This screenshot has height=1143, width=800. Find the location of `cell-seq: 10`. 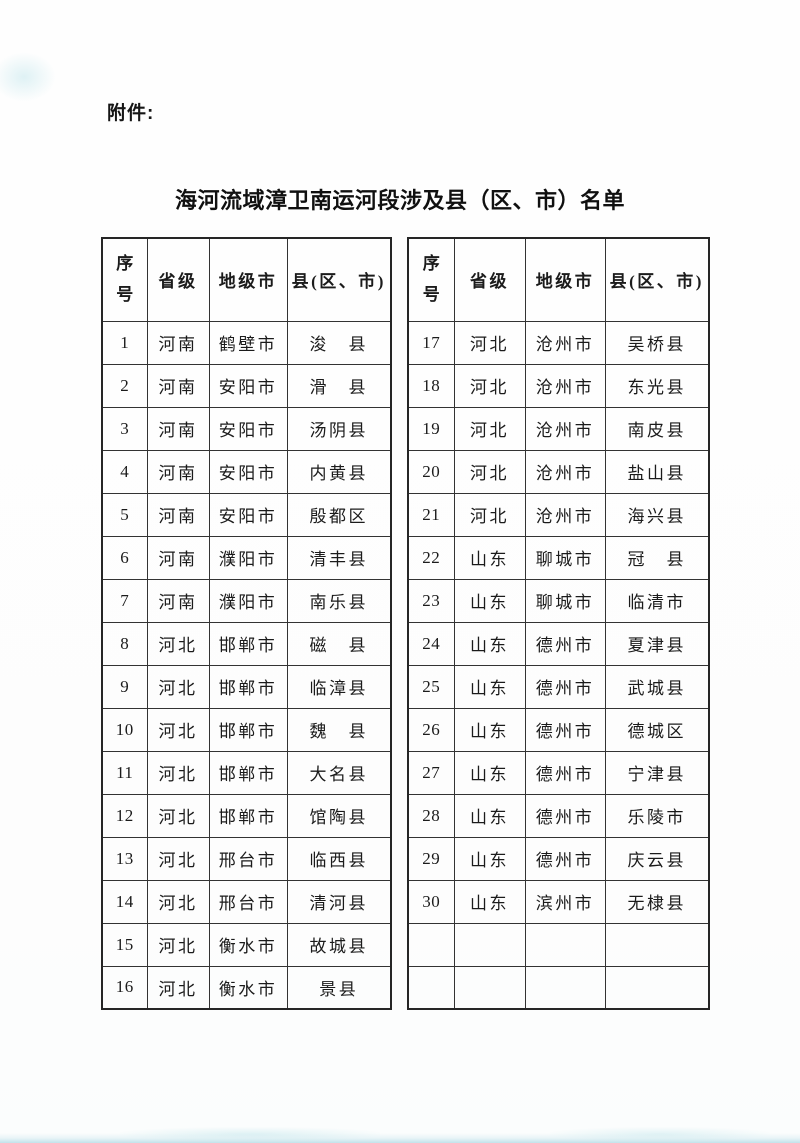

cell-seq: 10 is located at coordinates (124, 729).